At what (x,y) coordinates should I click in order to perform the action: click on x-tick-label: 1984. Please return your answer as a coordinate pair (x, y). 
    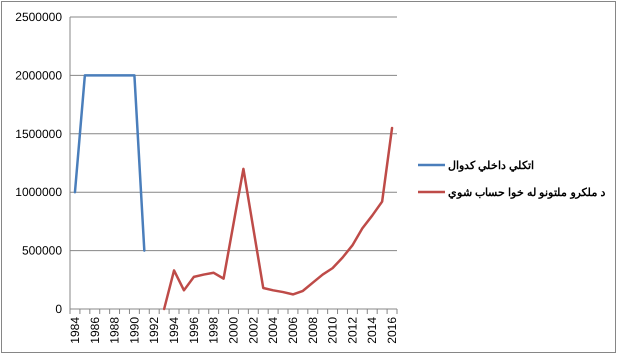
    Looking at the image, I should click on (75, 330).